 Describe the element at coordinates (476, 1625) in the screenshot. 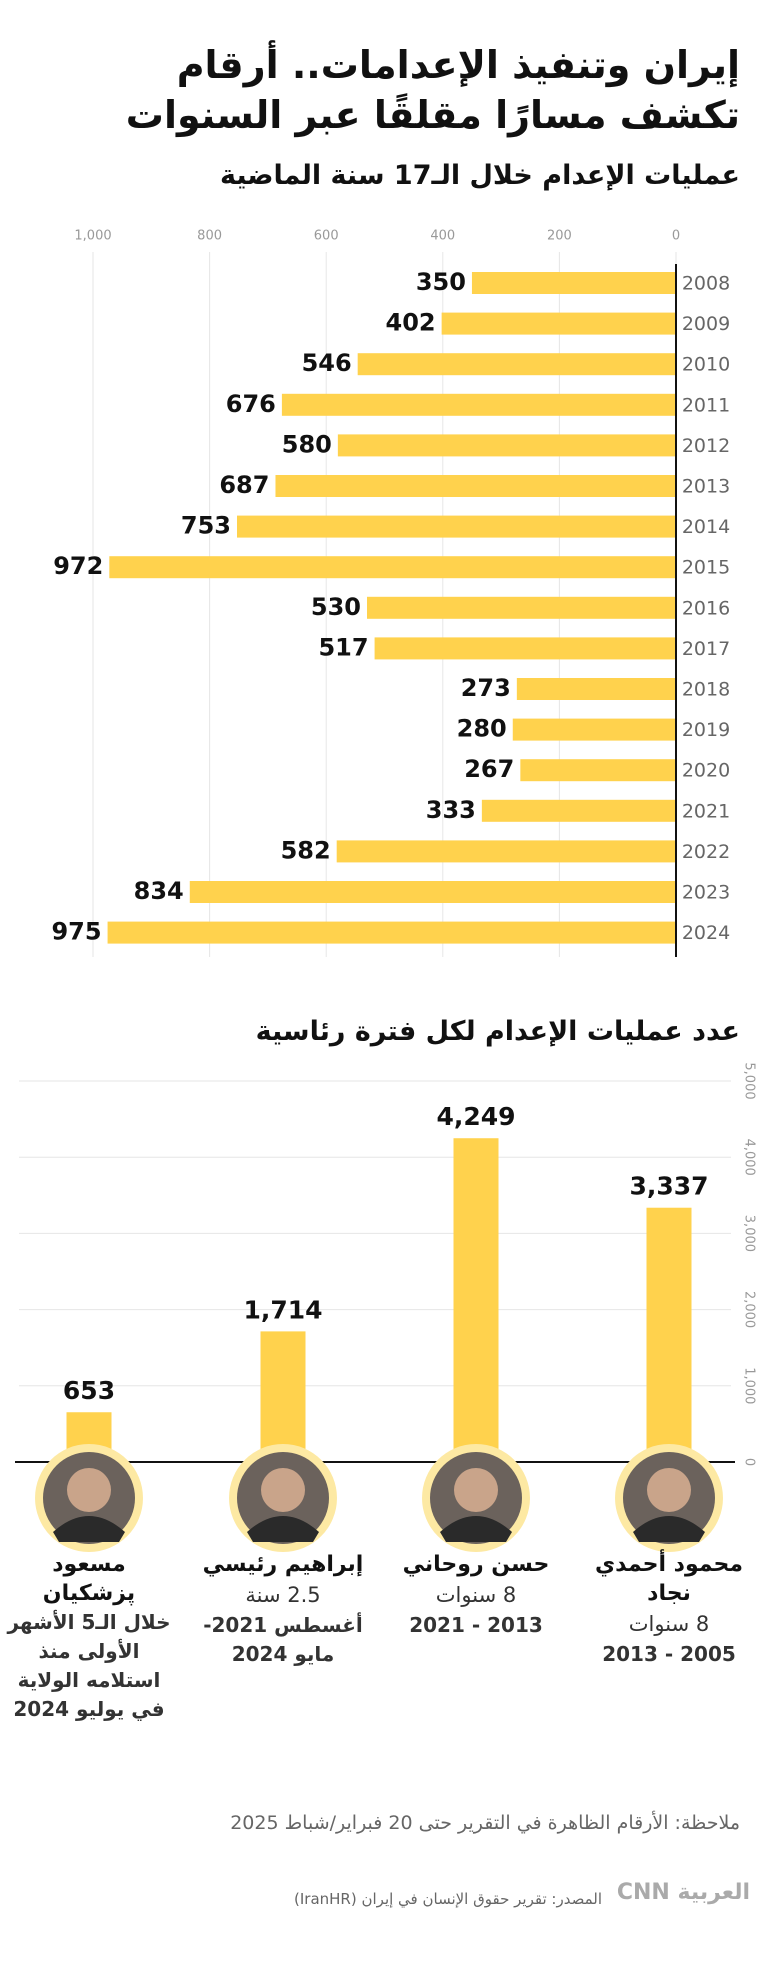

I see `period-dates: 2013 - 2021` at that location.